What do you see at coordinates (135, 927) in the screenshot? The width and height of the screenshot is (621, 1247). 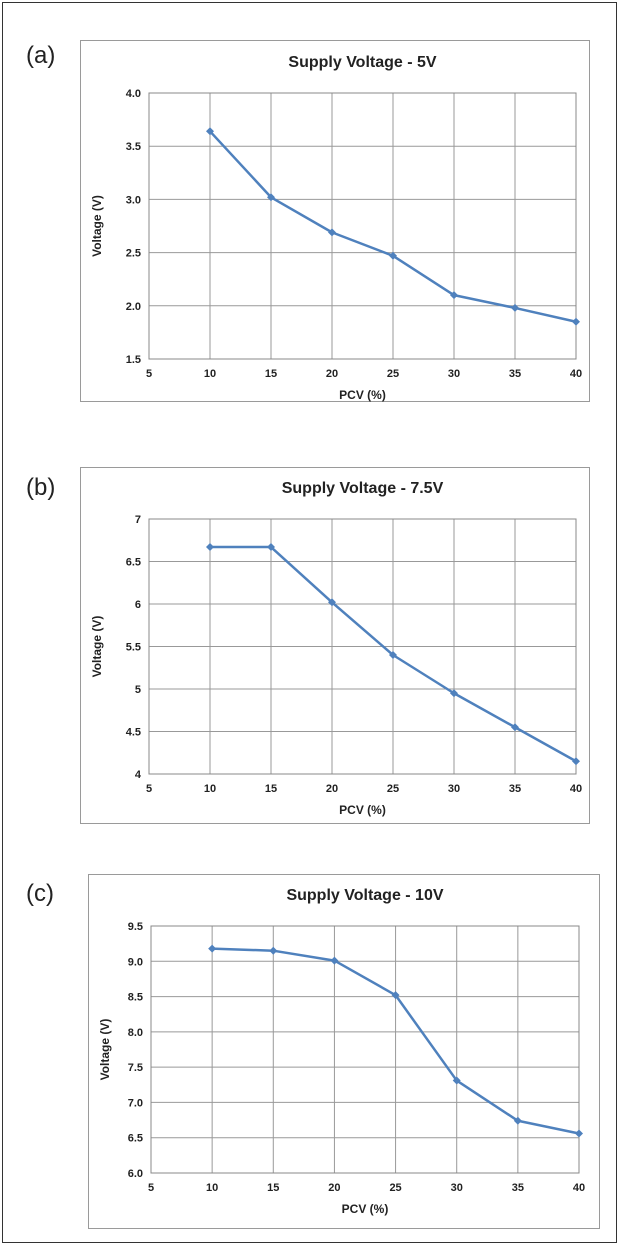 I see `y-tick-label: 9.5` at bounding box center [135, 927].